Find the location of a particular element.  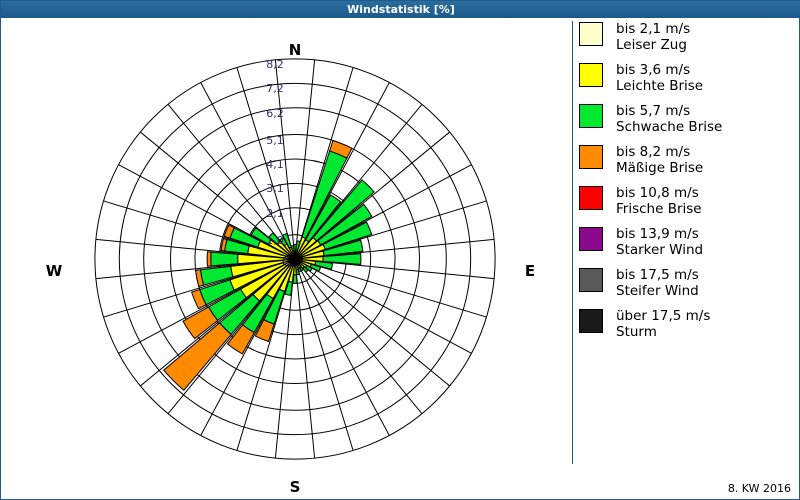

legend-item-starker-wind: bis 13,9 m/s Starker Wind is located at coordinates (684, 242).